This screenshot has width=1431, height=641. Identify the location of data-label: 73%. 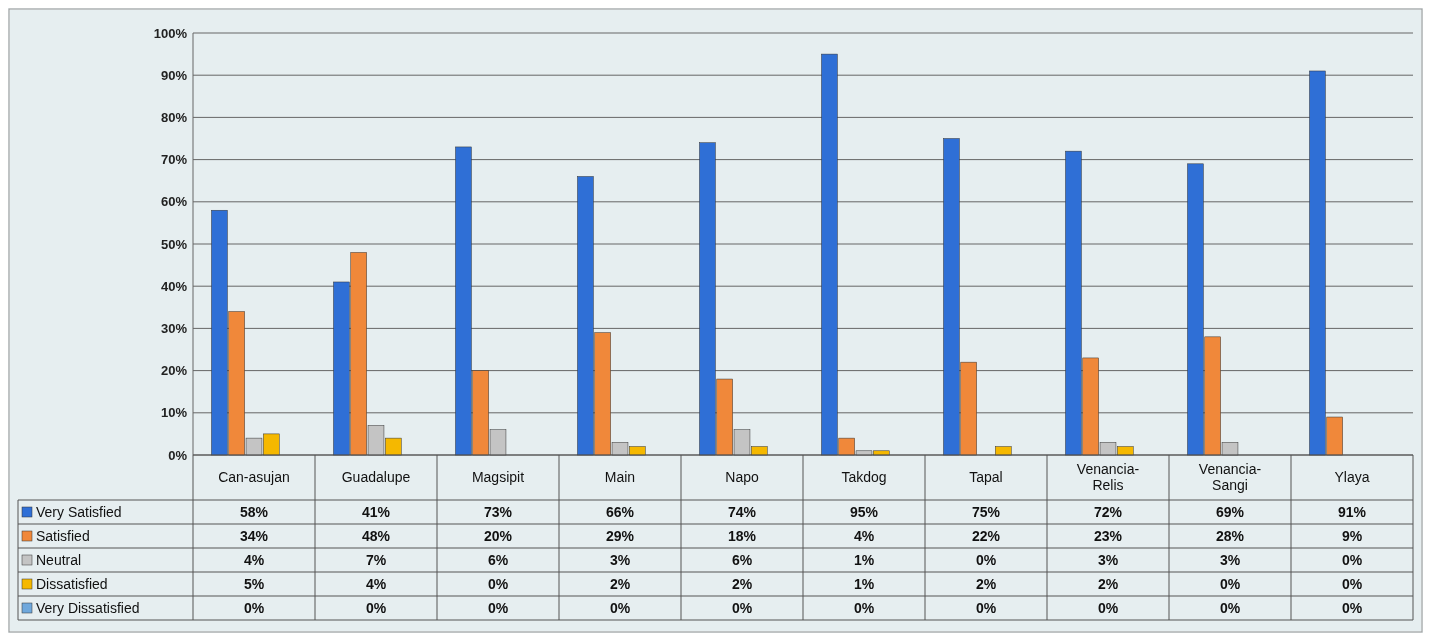
(498, 511).